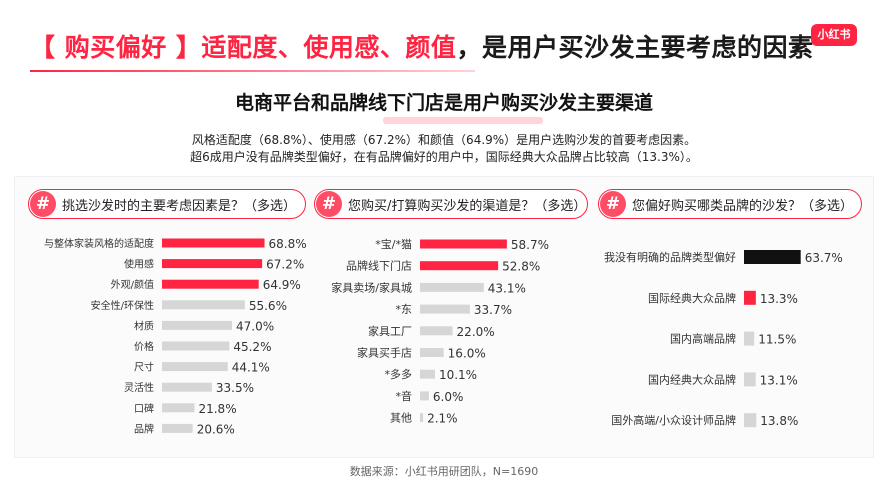 The image size is (888, 500). What do you see at coordinates (329, 47) in the screenshot?
I see `headline-accent: 适配度、使用感、颜值` at bounding box center [329, 47].